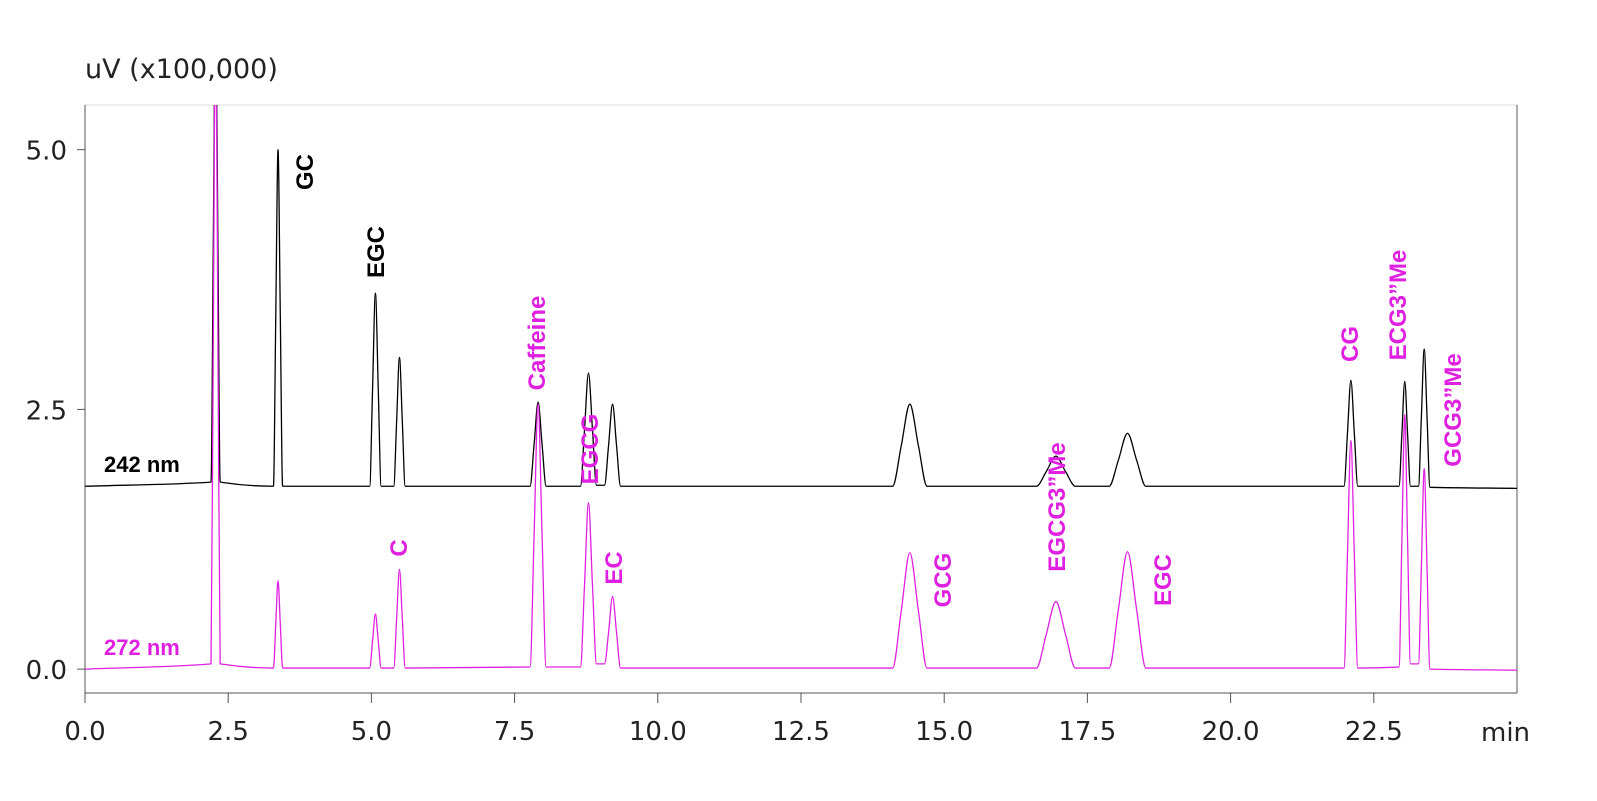 The width and height of the screenshot is (1597, 801). Describe the element at coordinates (399, 547) in the screenshot. I see `peak-label: C` at that location.